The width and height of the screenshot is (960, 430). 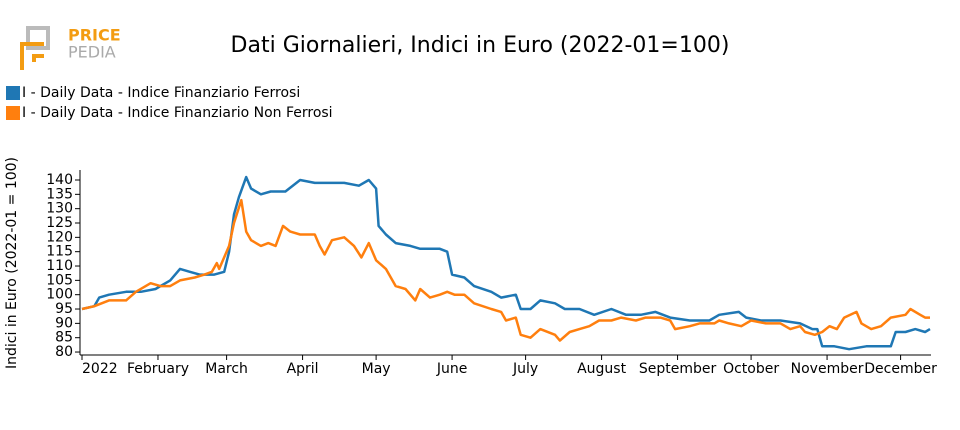 I want to click on y-tick-label: 100, so click(x=59, y=295).